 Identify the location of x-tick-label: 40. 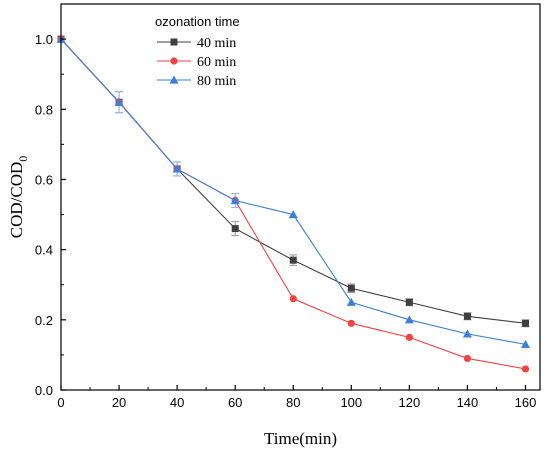
(177, 402).